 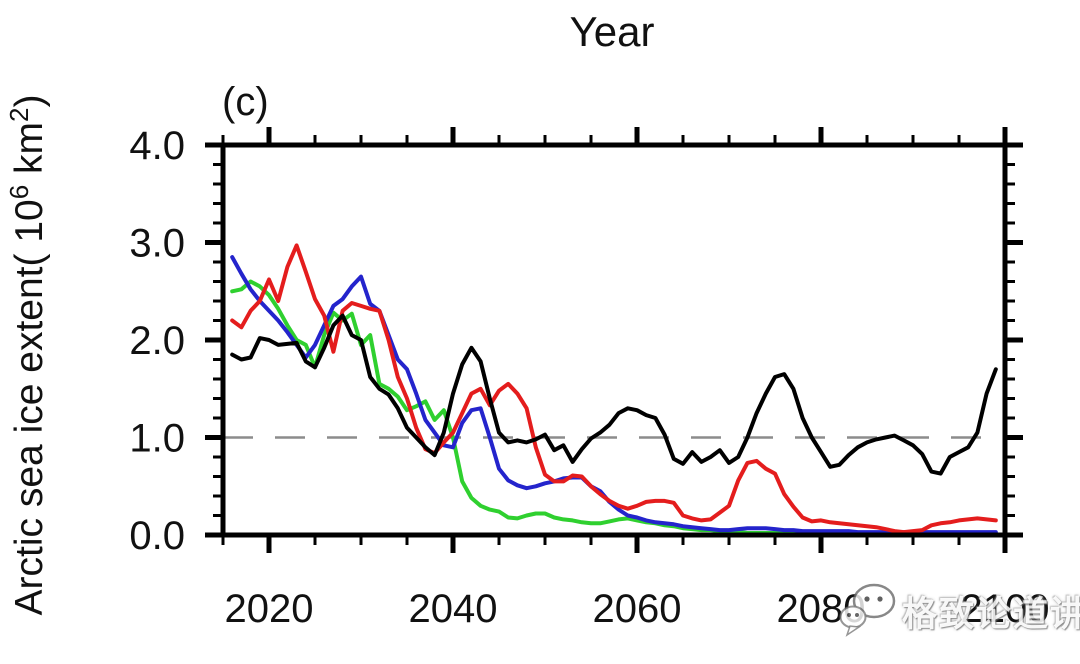 I want to click on x-tick-label: 2100, so click(x=1005, y=609).